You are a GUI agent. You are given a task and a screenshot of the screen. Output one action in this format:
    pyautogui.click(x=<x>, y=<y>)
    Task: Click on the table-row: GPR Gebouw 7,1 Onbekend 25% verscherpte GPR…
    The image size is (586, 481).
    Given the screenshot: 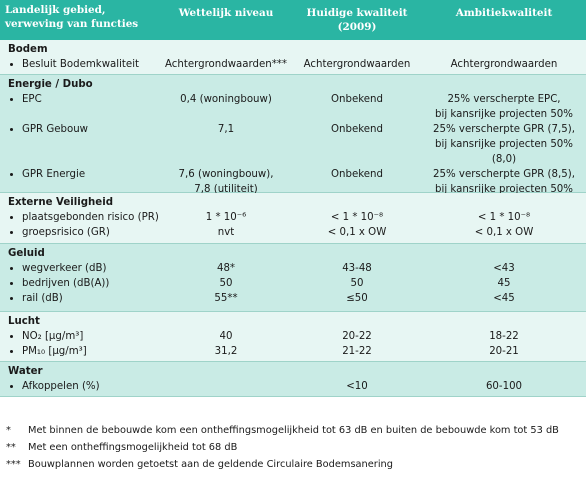 What is the action you would take?
    pyautogui.click(x=293, y=144)
    